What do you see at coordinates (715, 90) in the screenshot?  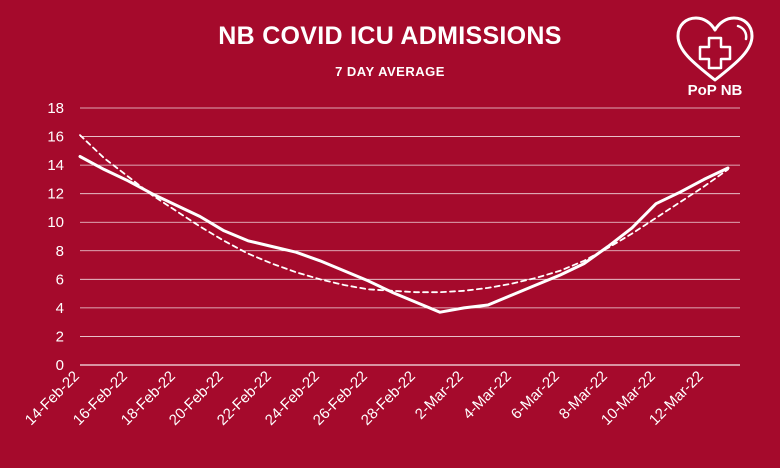 I see `logo-text: PoP NB` at bounding box center [715, 90].